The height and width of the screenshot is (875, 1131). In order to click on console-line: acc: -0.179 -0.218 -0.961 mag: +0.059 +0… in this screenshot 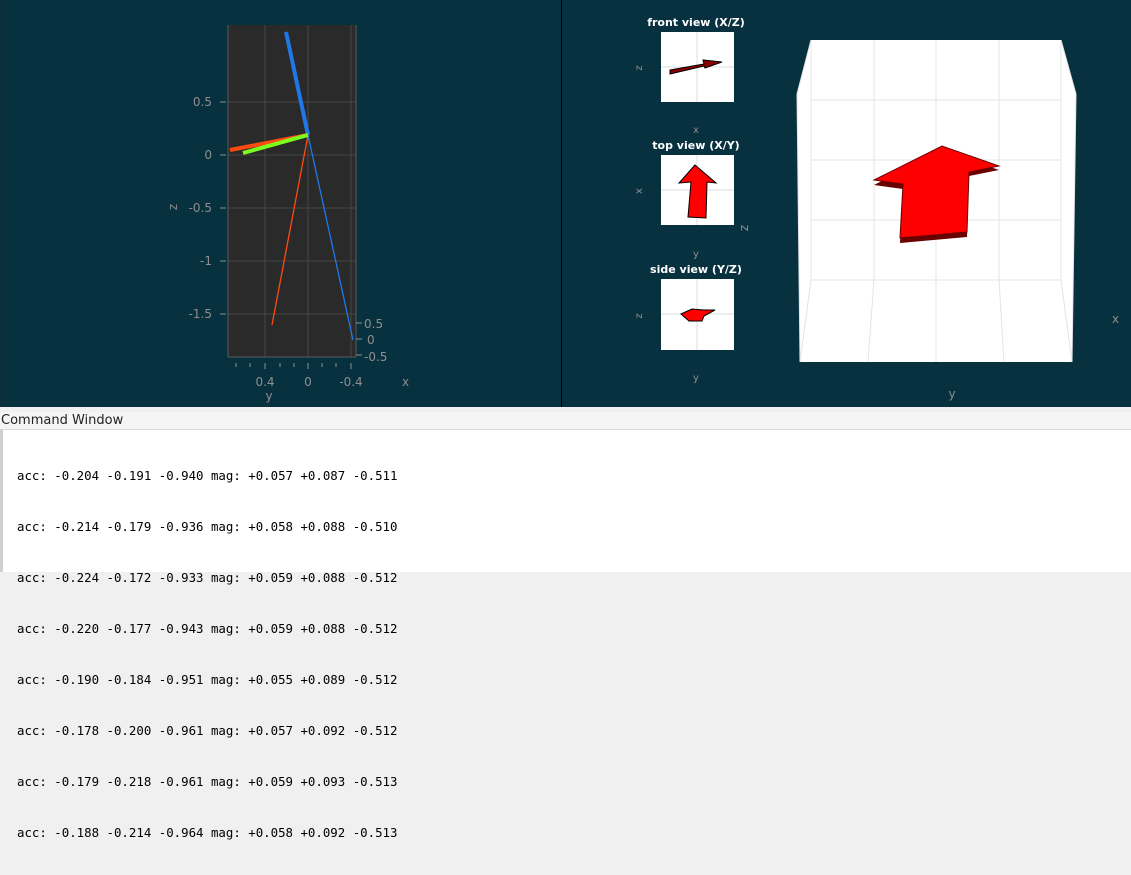, I will do `click(207, 781)`.